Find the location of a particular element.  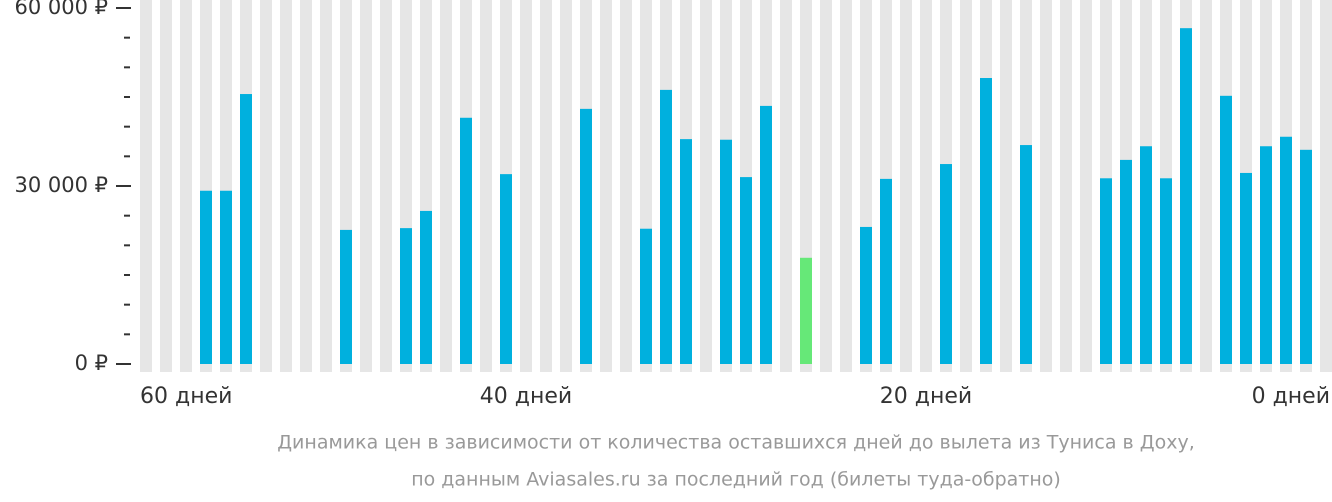

x-tick-label: 60 дней is located at coordinates (186, 396).